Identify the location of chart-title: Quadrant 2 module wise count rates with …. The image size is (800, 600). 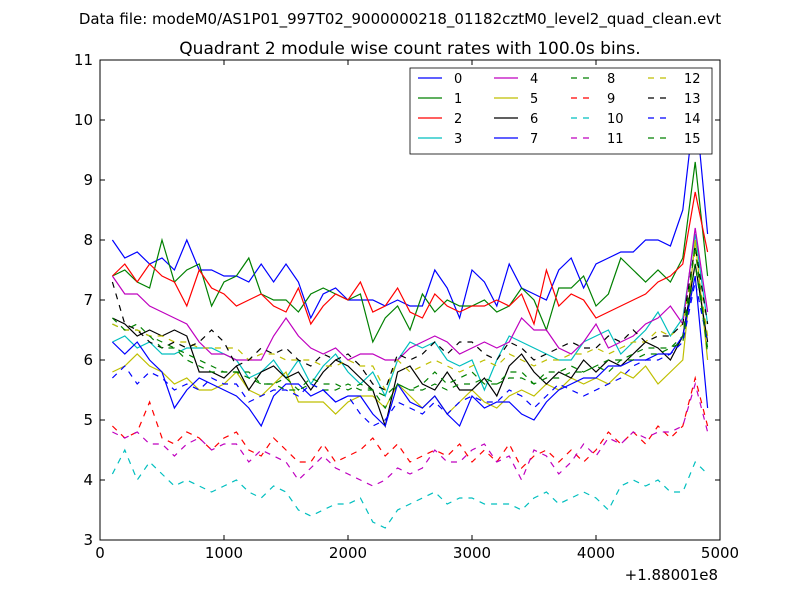
(409, 49).